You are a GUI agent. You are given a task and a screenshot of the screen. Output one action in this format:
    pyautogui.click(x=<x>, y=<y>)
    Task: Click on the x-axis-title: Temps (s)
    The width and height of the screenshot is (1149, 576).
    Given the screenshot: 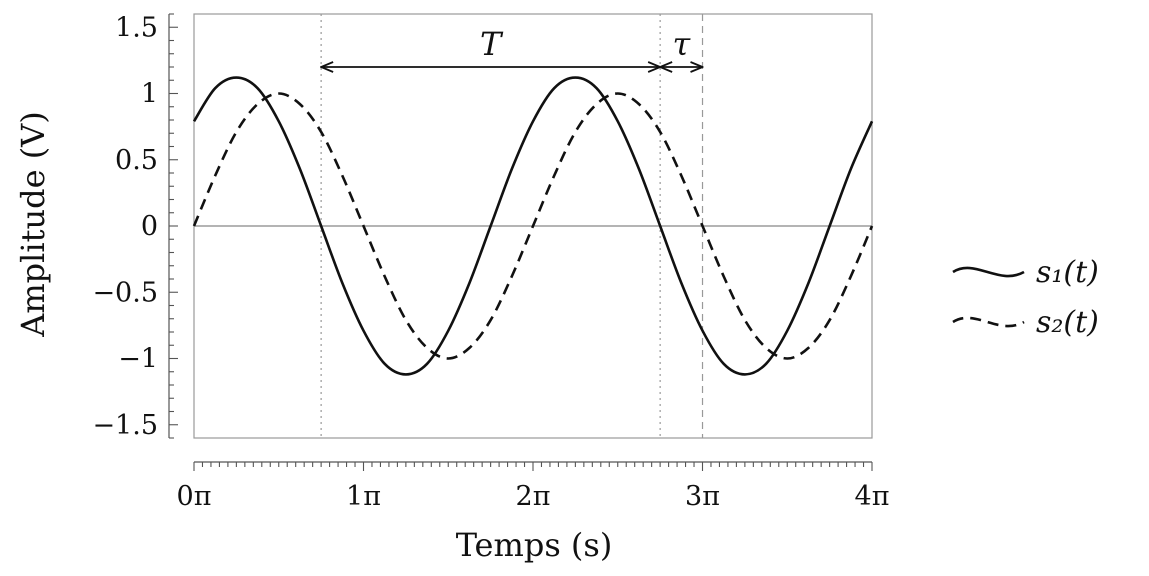 What is the action you would take?
    pyautogui.click(x=534, y=545)
    